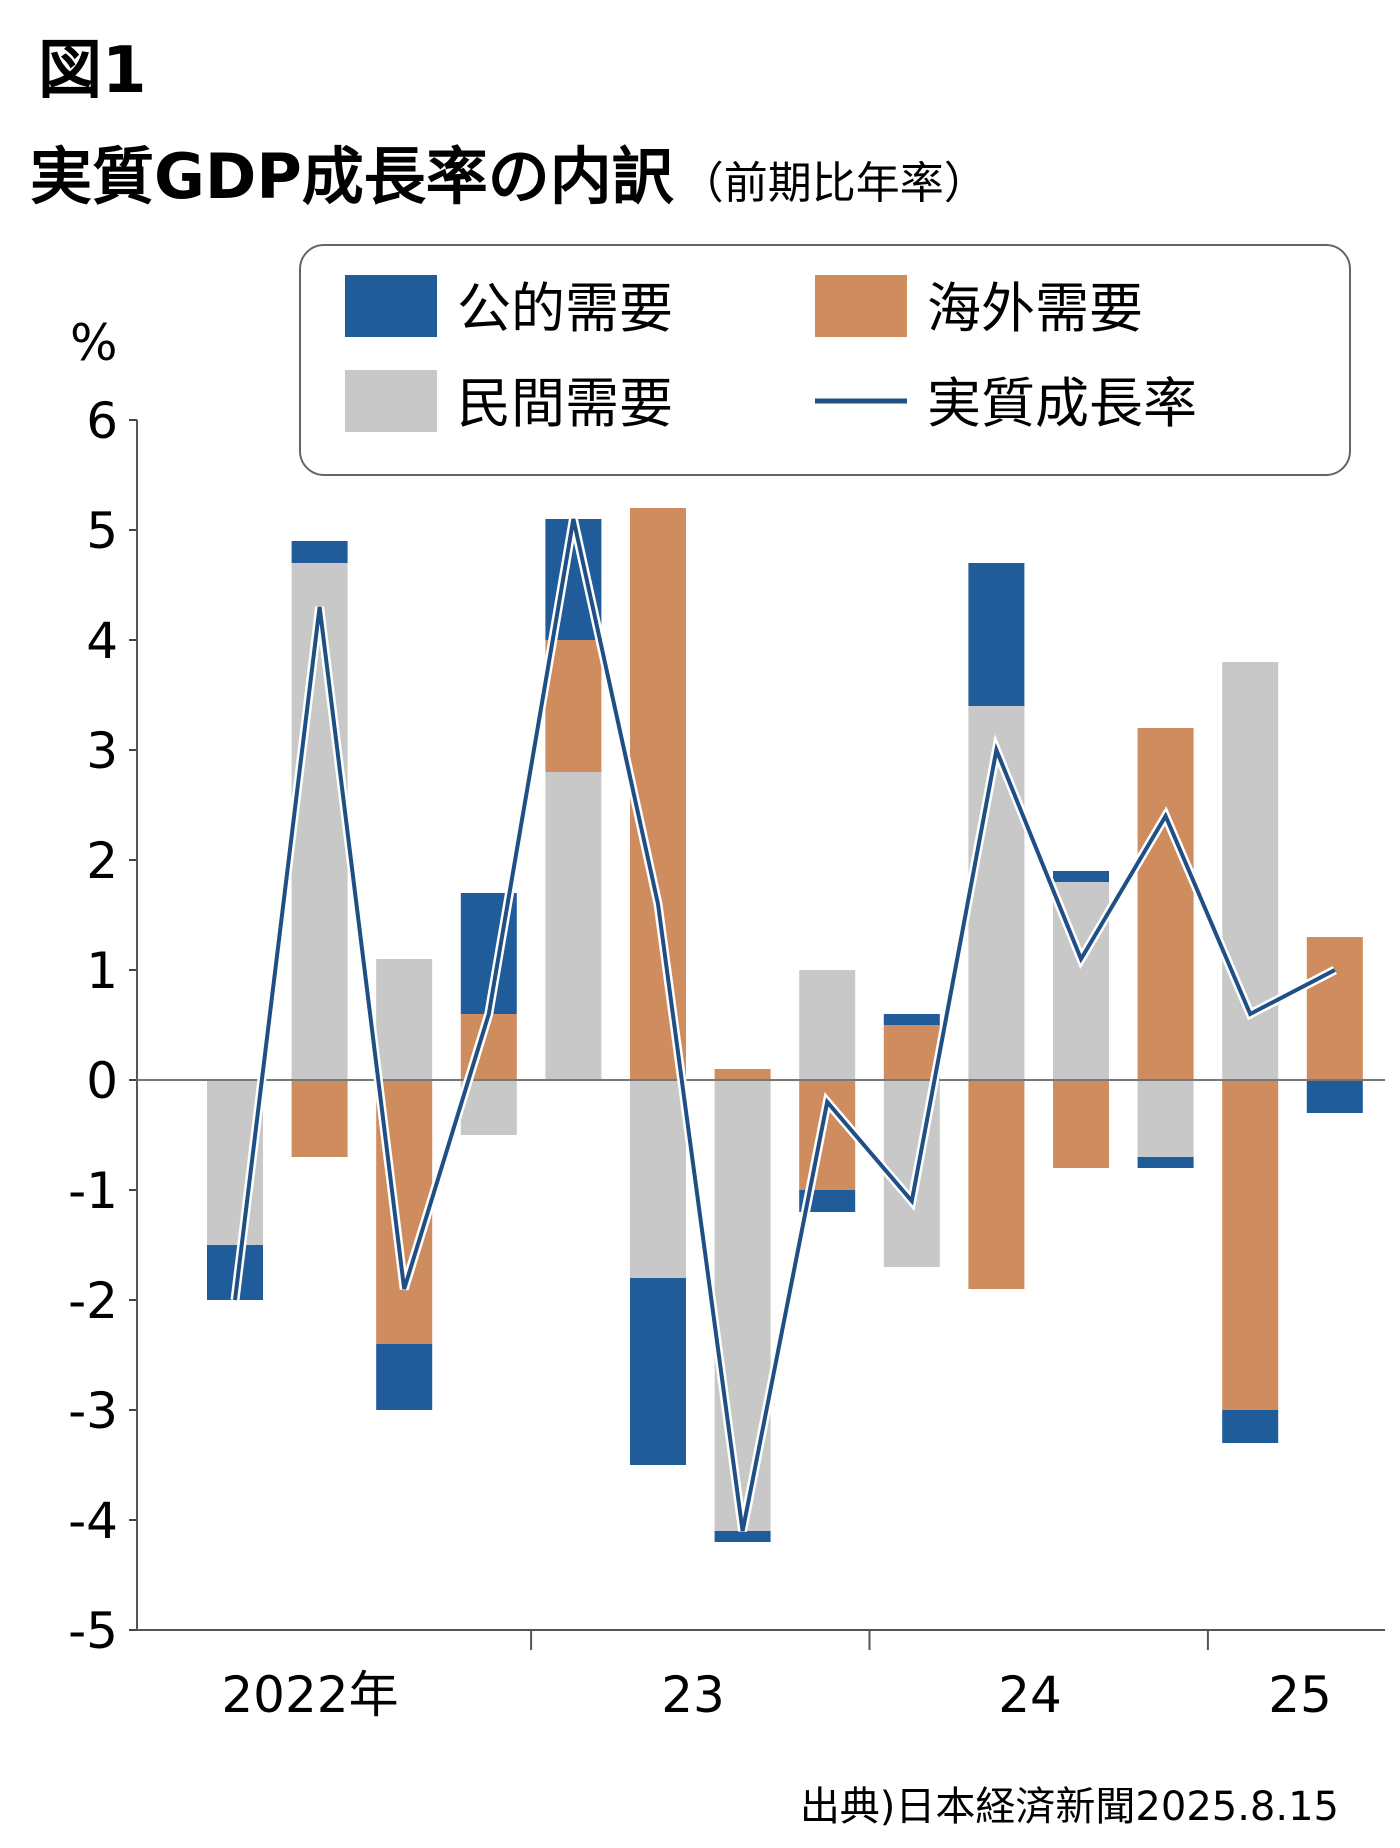 The width and height of the screenshot is (1400, 1848). I want to click on legend-label: 実質成長率, so click(1062, 403).